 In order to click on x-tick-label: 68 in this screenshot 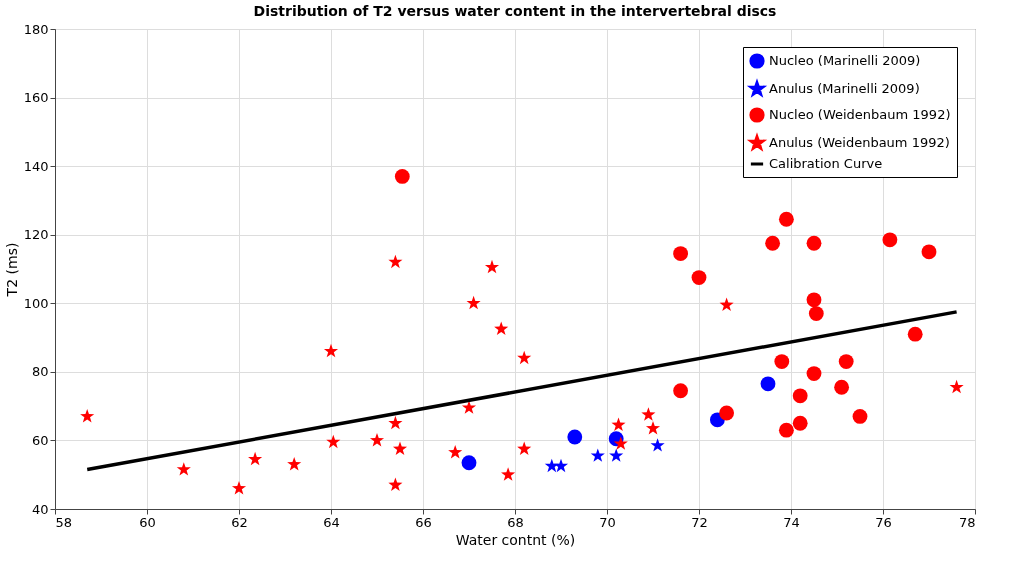, I will do `click(515, 522)`.